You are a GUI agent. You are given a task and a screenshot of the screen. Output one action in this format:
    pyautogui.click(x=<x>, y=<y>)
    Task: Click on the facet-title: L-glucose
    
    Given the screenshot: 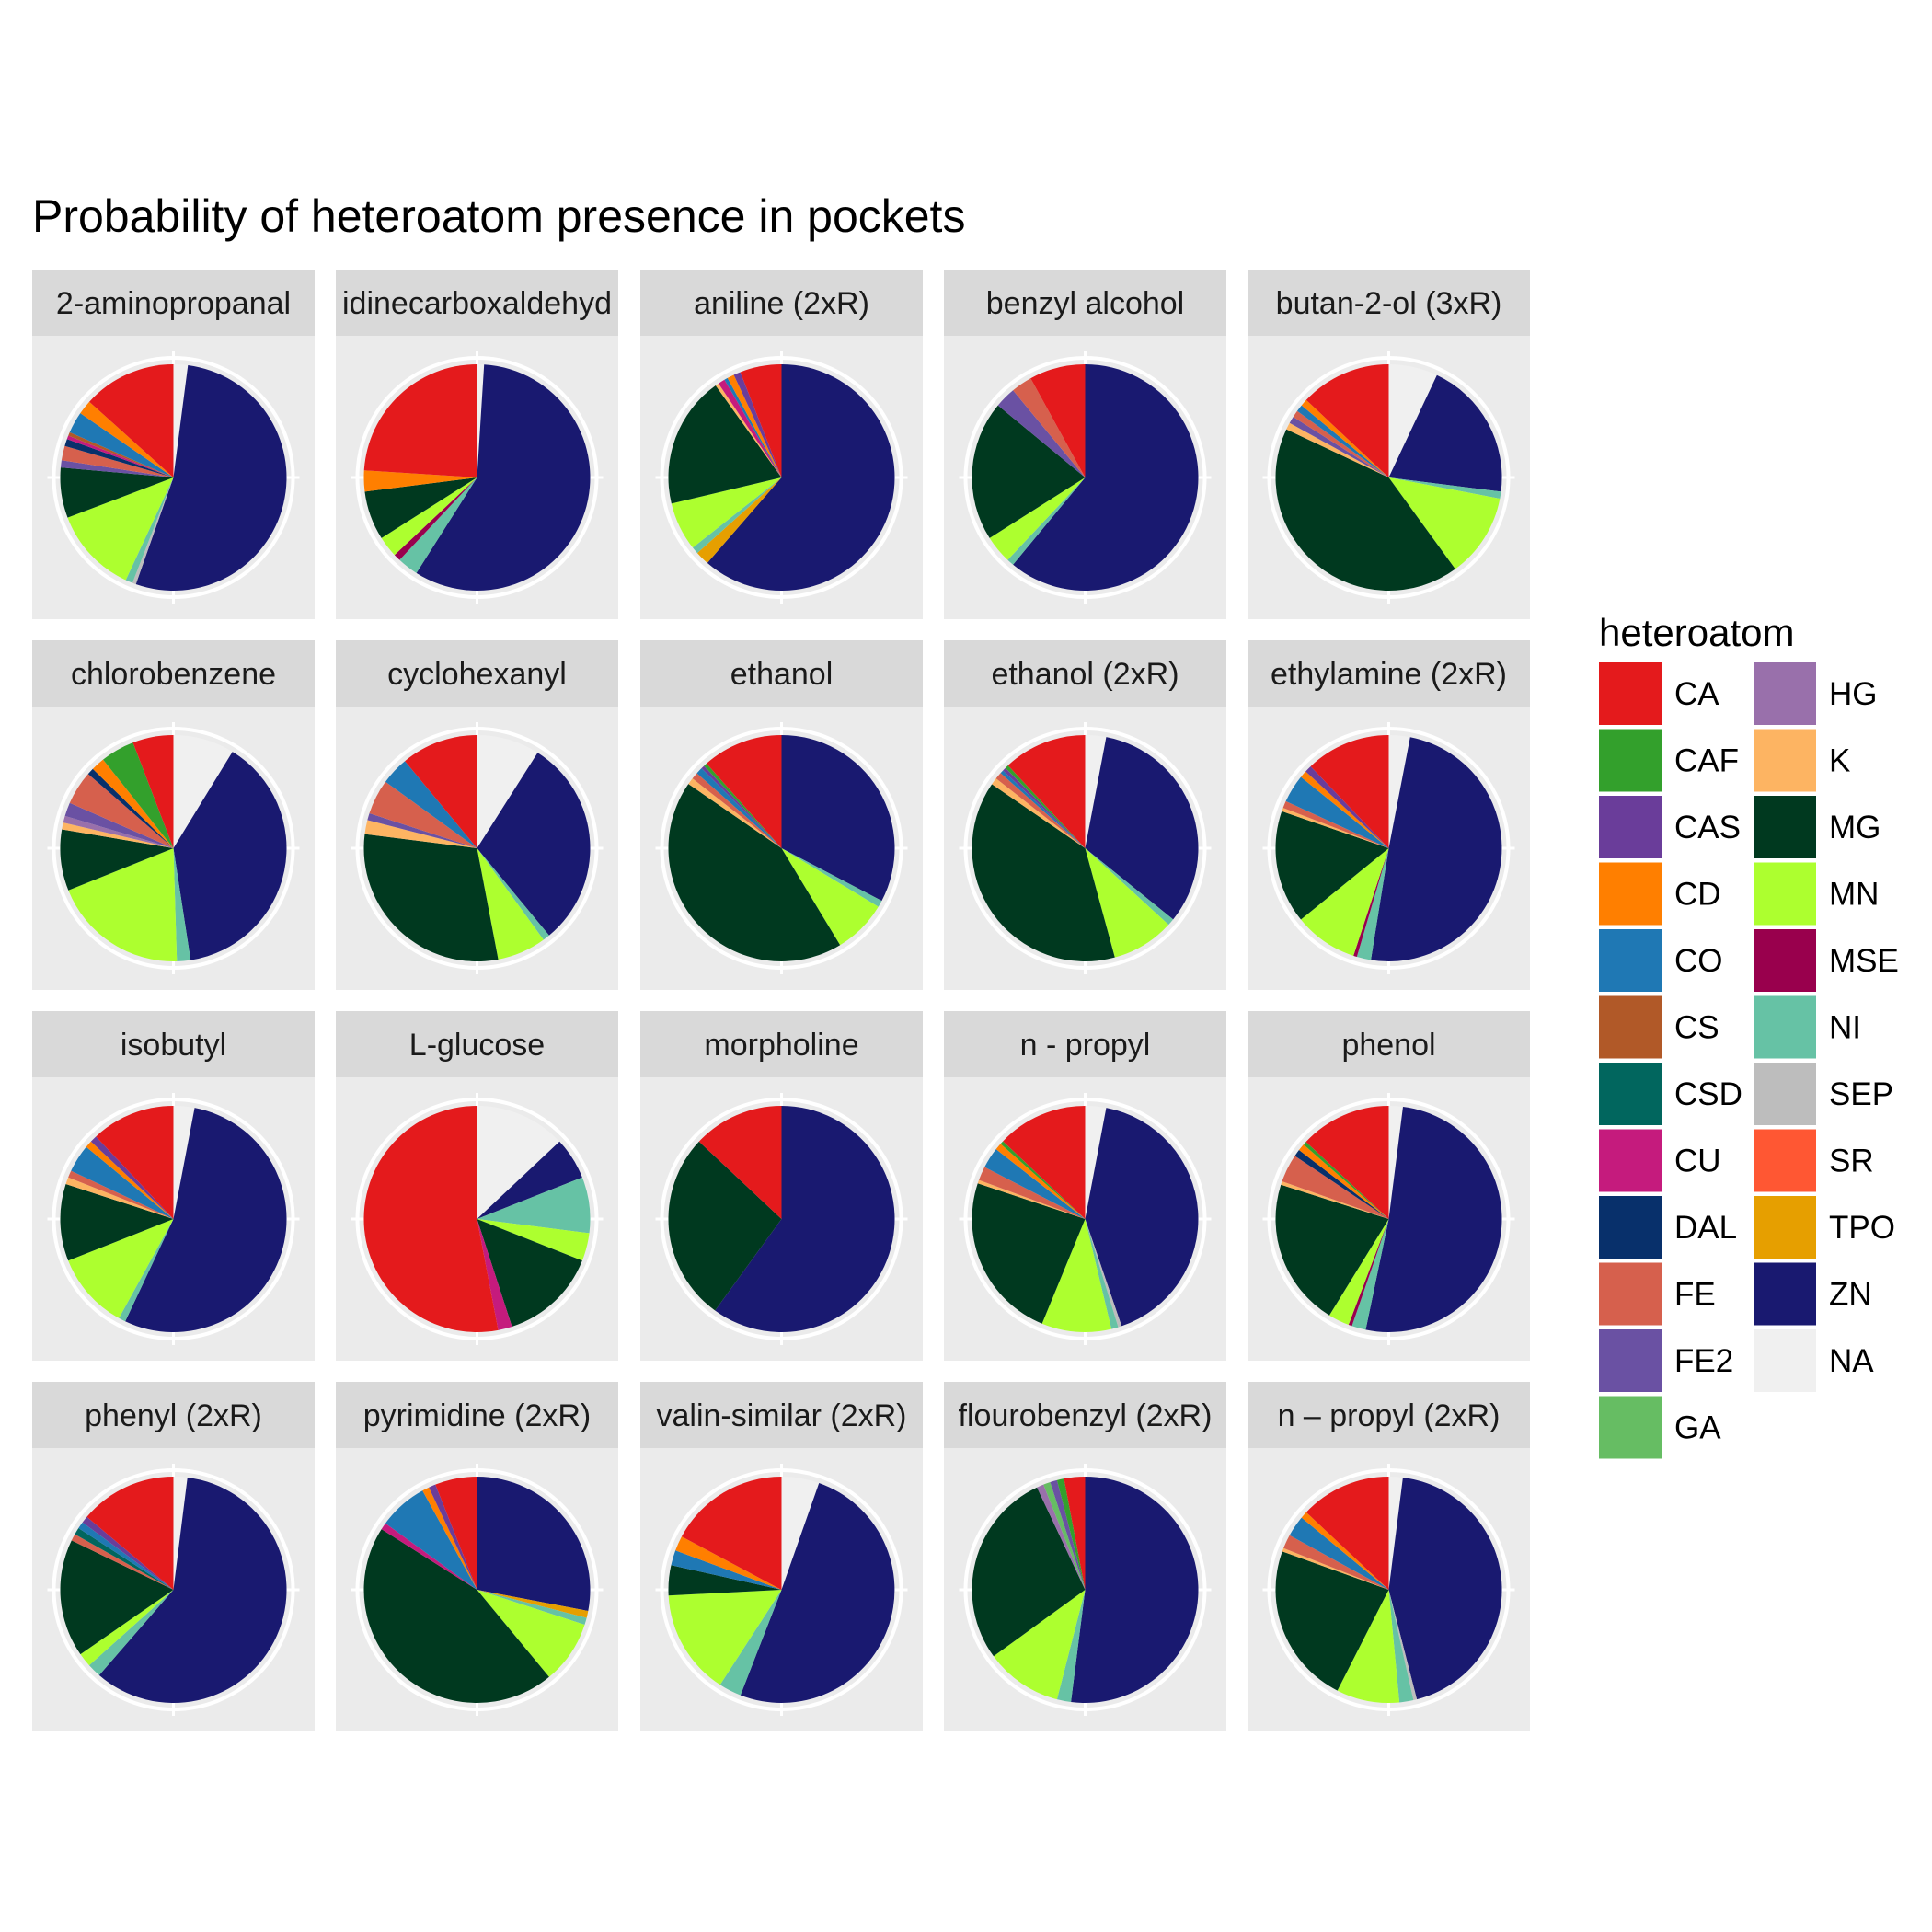 What is the action you would take?
    pyautogui.click(x=477, y=1045)
    